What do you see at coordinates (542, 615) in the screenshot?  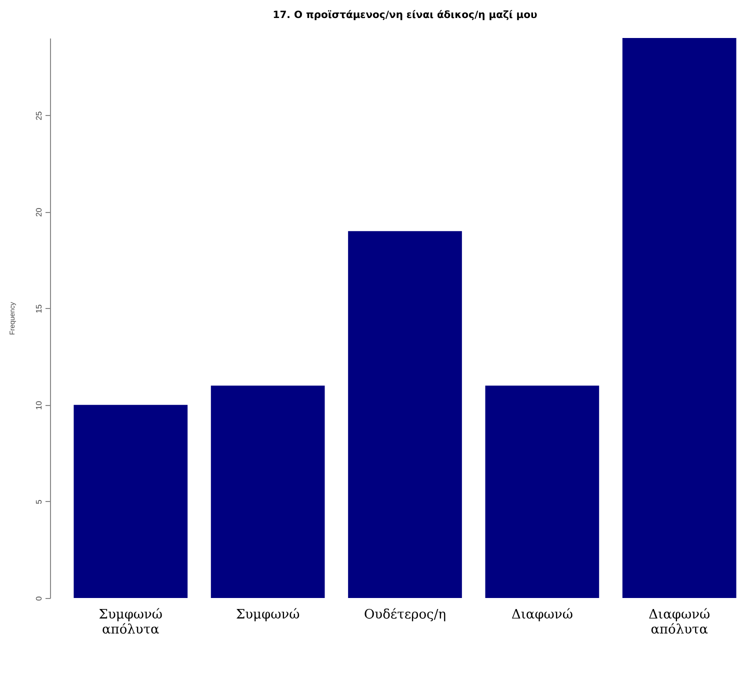 I see `x-tick-label: Διαφωνώ` at bounding box center [542, 615].